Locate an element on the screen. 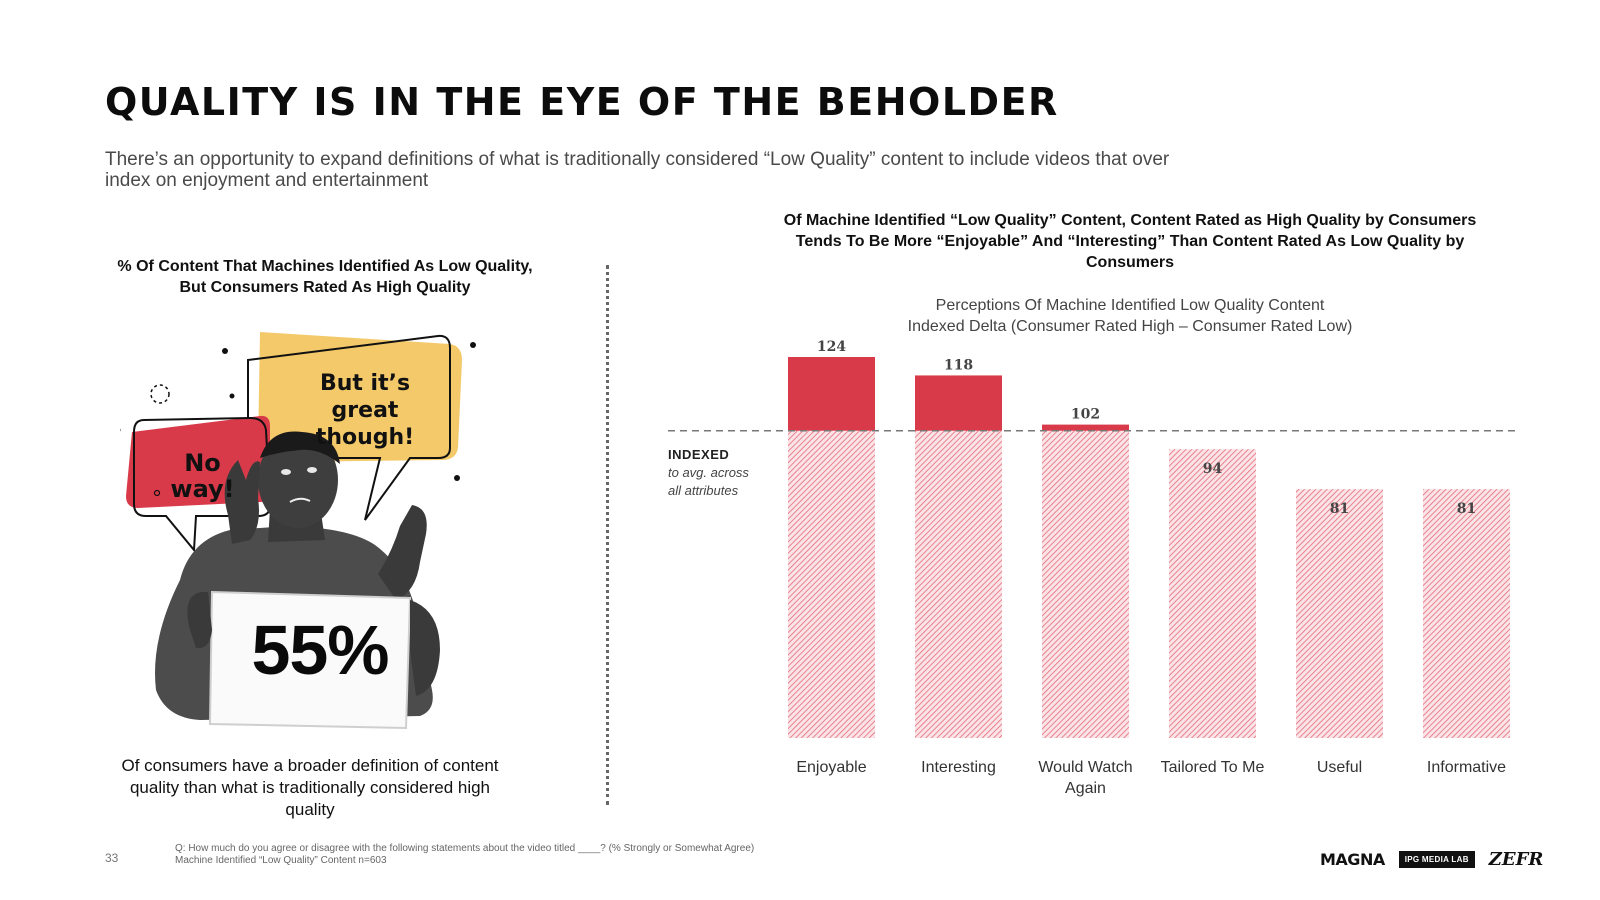 This screenshot has width=1600, height=900. person-hair is located at coordinates (300, 447).